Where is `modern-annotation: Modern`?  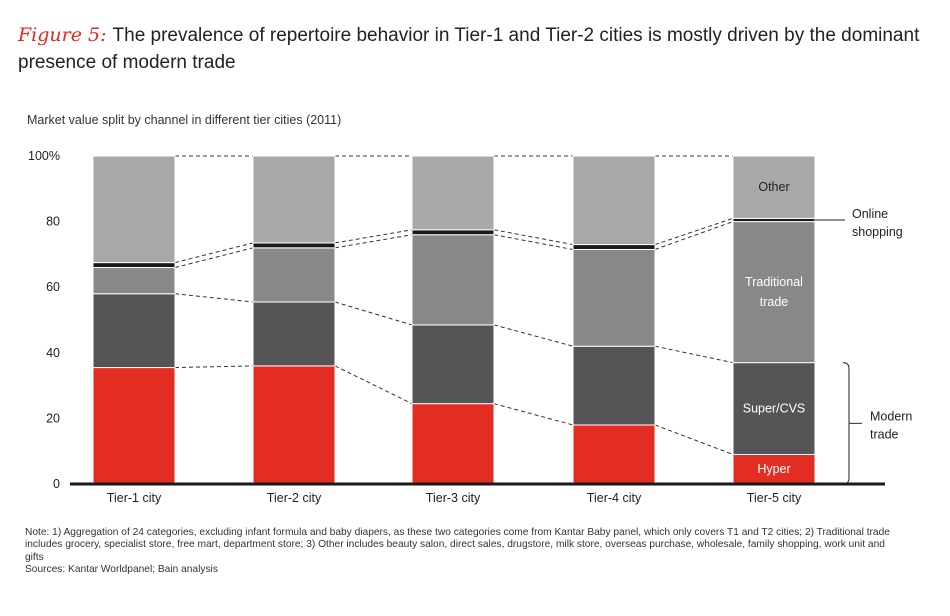 modern-annotation: Modern is located at coordinates (891, 416).